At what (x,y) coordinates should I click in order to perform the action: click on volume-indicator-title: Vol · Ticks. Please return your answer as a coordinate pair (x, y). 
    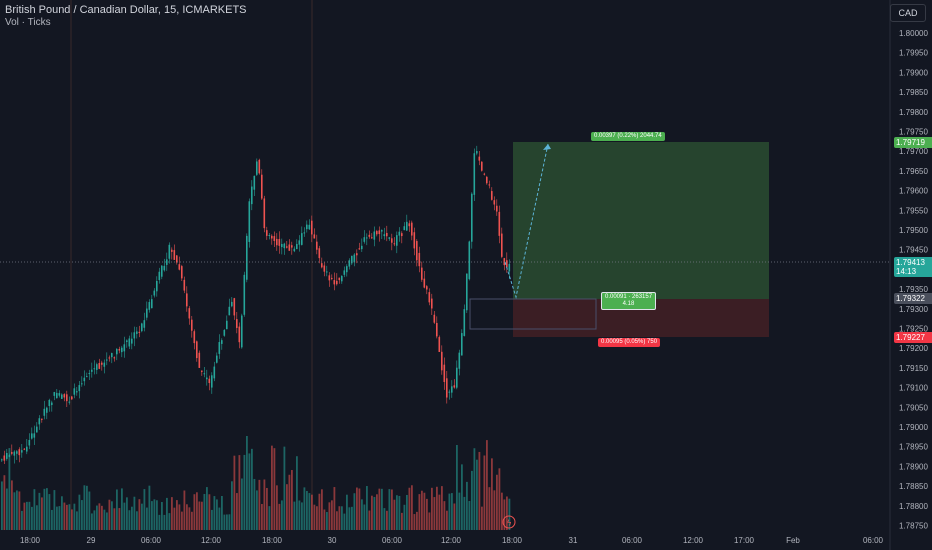
    Looking at the image, I should click on (28, 22).